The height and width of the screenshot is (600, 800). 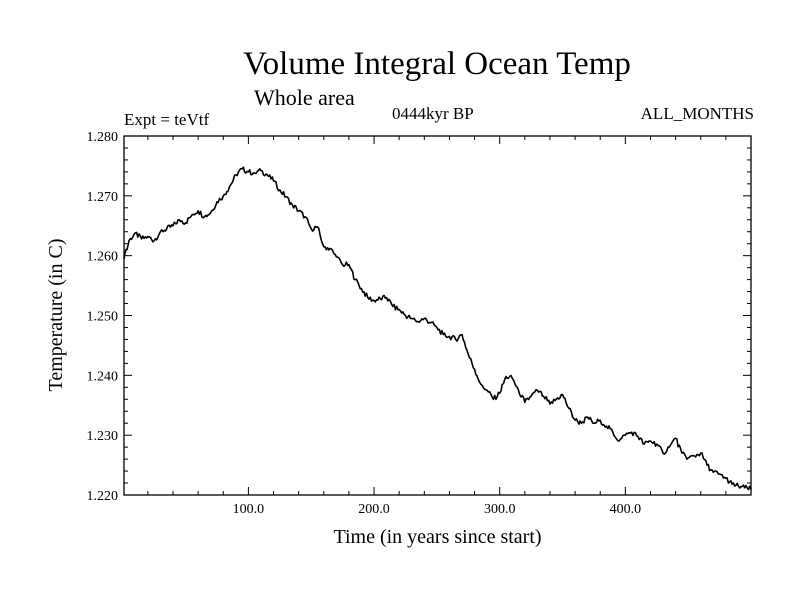 What do you see at coordinates (374, 509) in the screenshot?
I see `x-tick-label: 200.0` at bounding box center [374, 509].